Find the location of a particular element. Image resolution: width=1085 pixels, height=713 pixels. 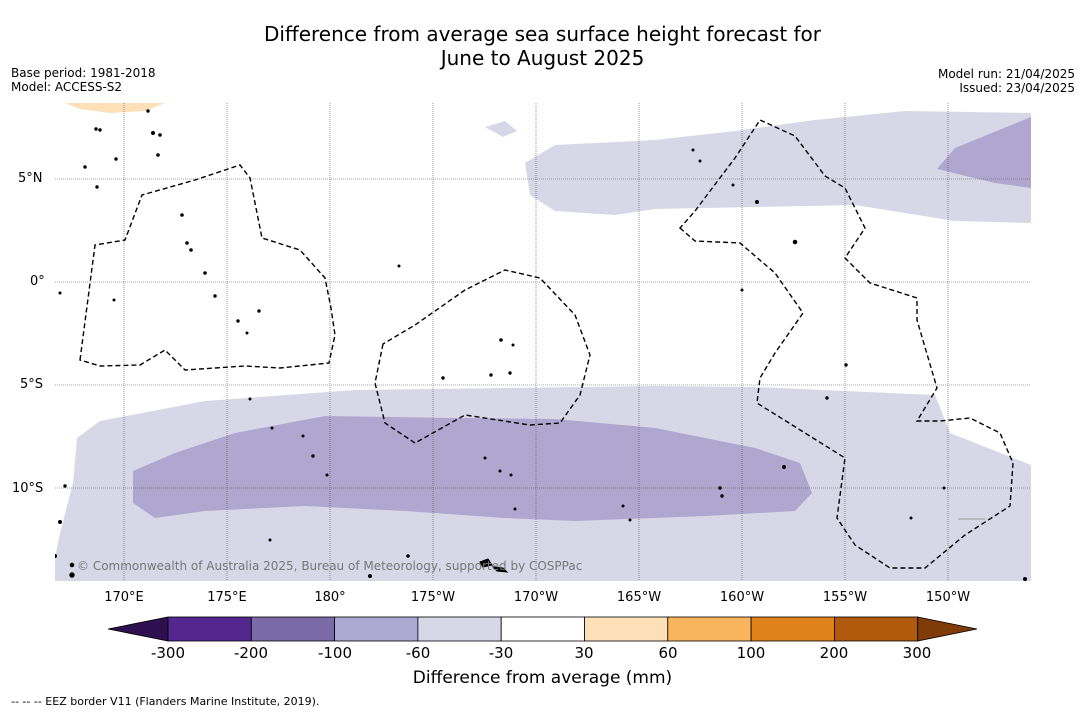

colorbar-tick: -200 is located at coordinates (251, 653).